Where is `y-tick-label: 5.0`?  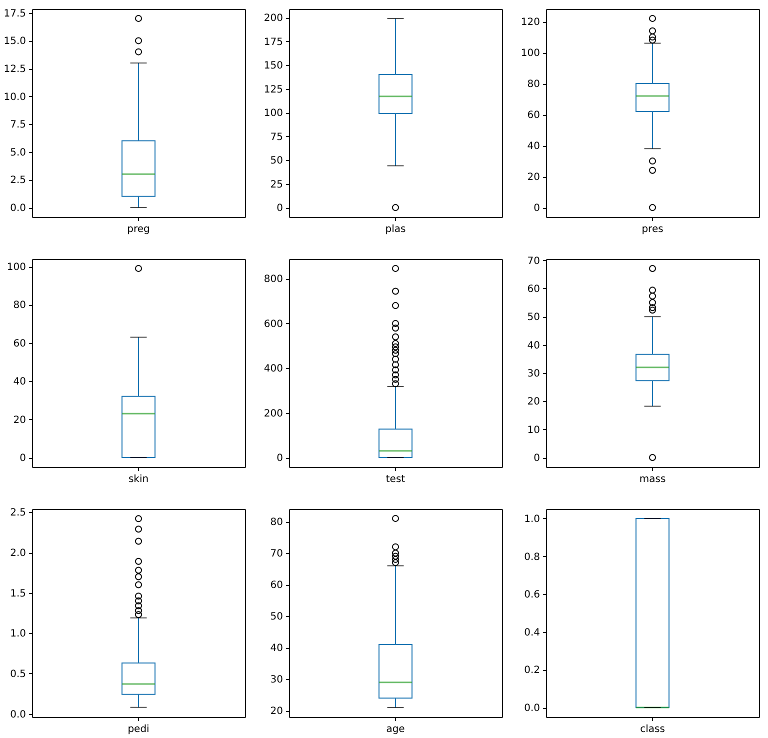
y-tick-label: 5.0 is located at coordinates (18, 152).